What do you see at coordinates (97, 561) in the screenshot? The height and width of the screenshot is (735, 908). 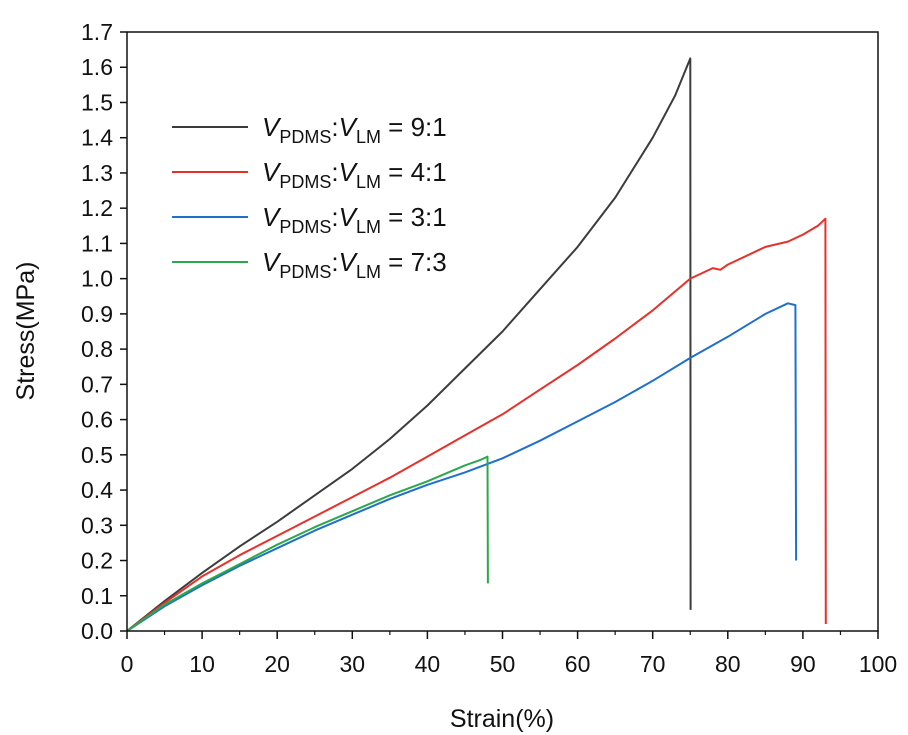 I see `y-tick-label: 0.2` at bounding box center [97, 561].